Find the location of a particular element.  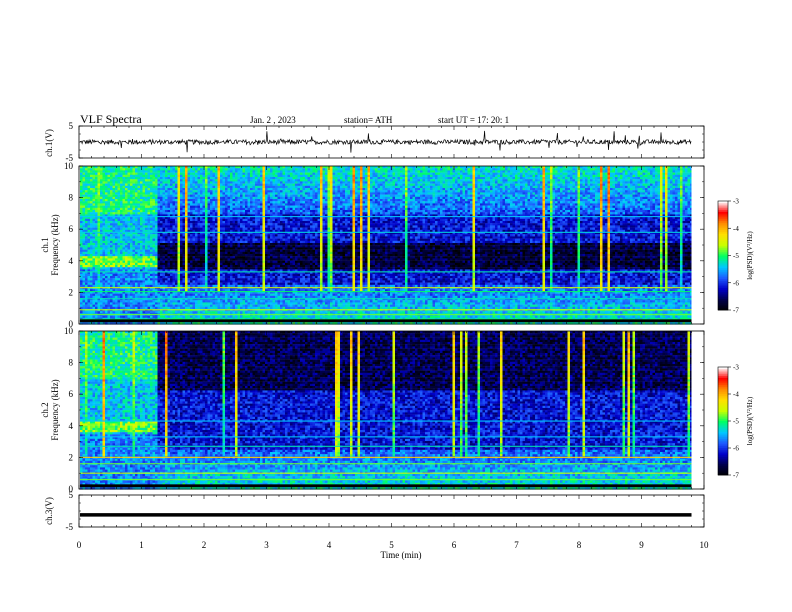

start-time-label: start UT = 17: 20: 1 is located at coordinates (473, 120).